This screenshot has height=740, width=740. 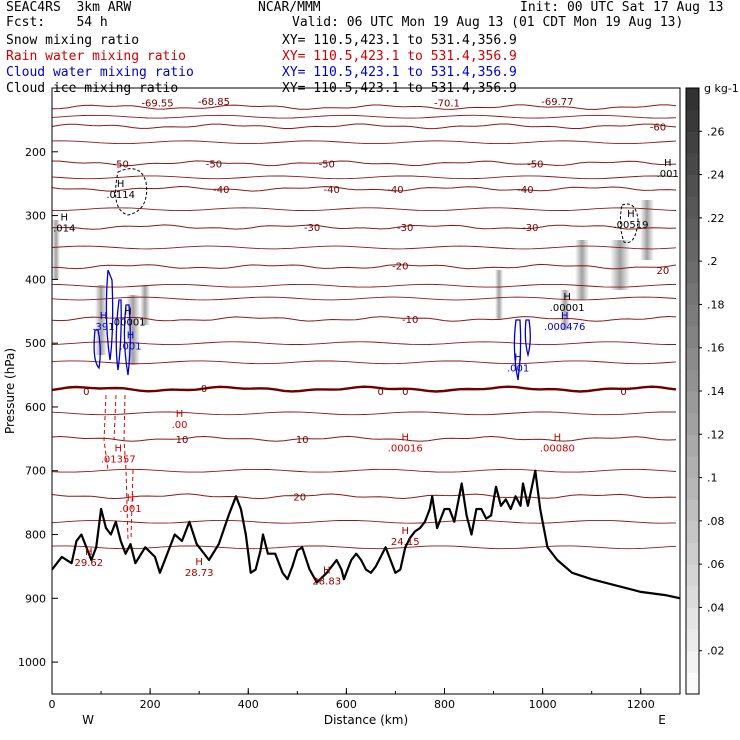 I want to click on ice-contour, so click(x=131, y=192).